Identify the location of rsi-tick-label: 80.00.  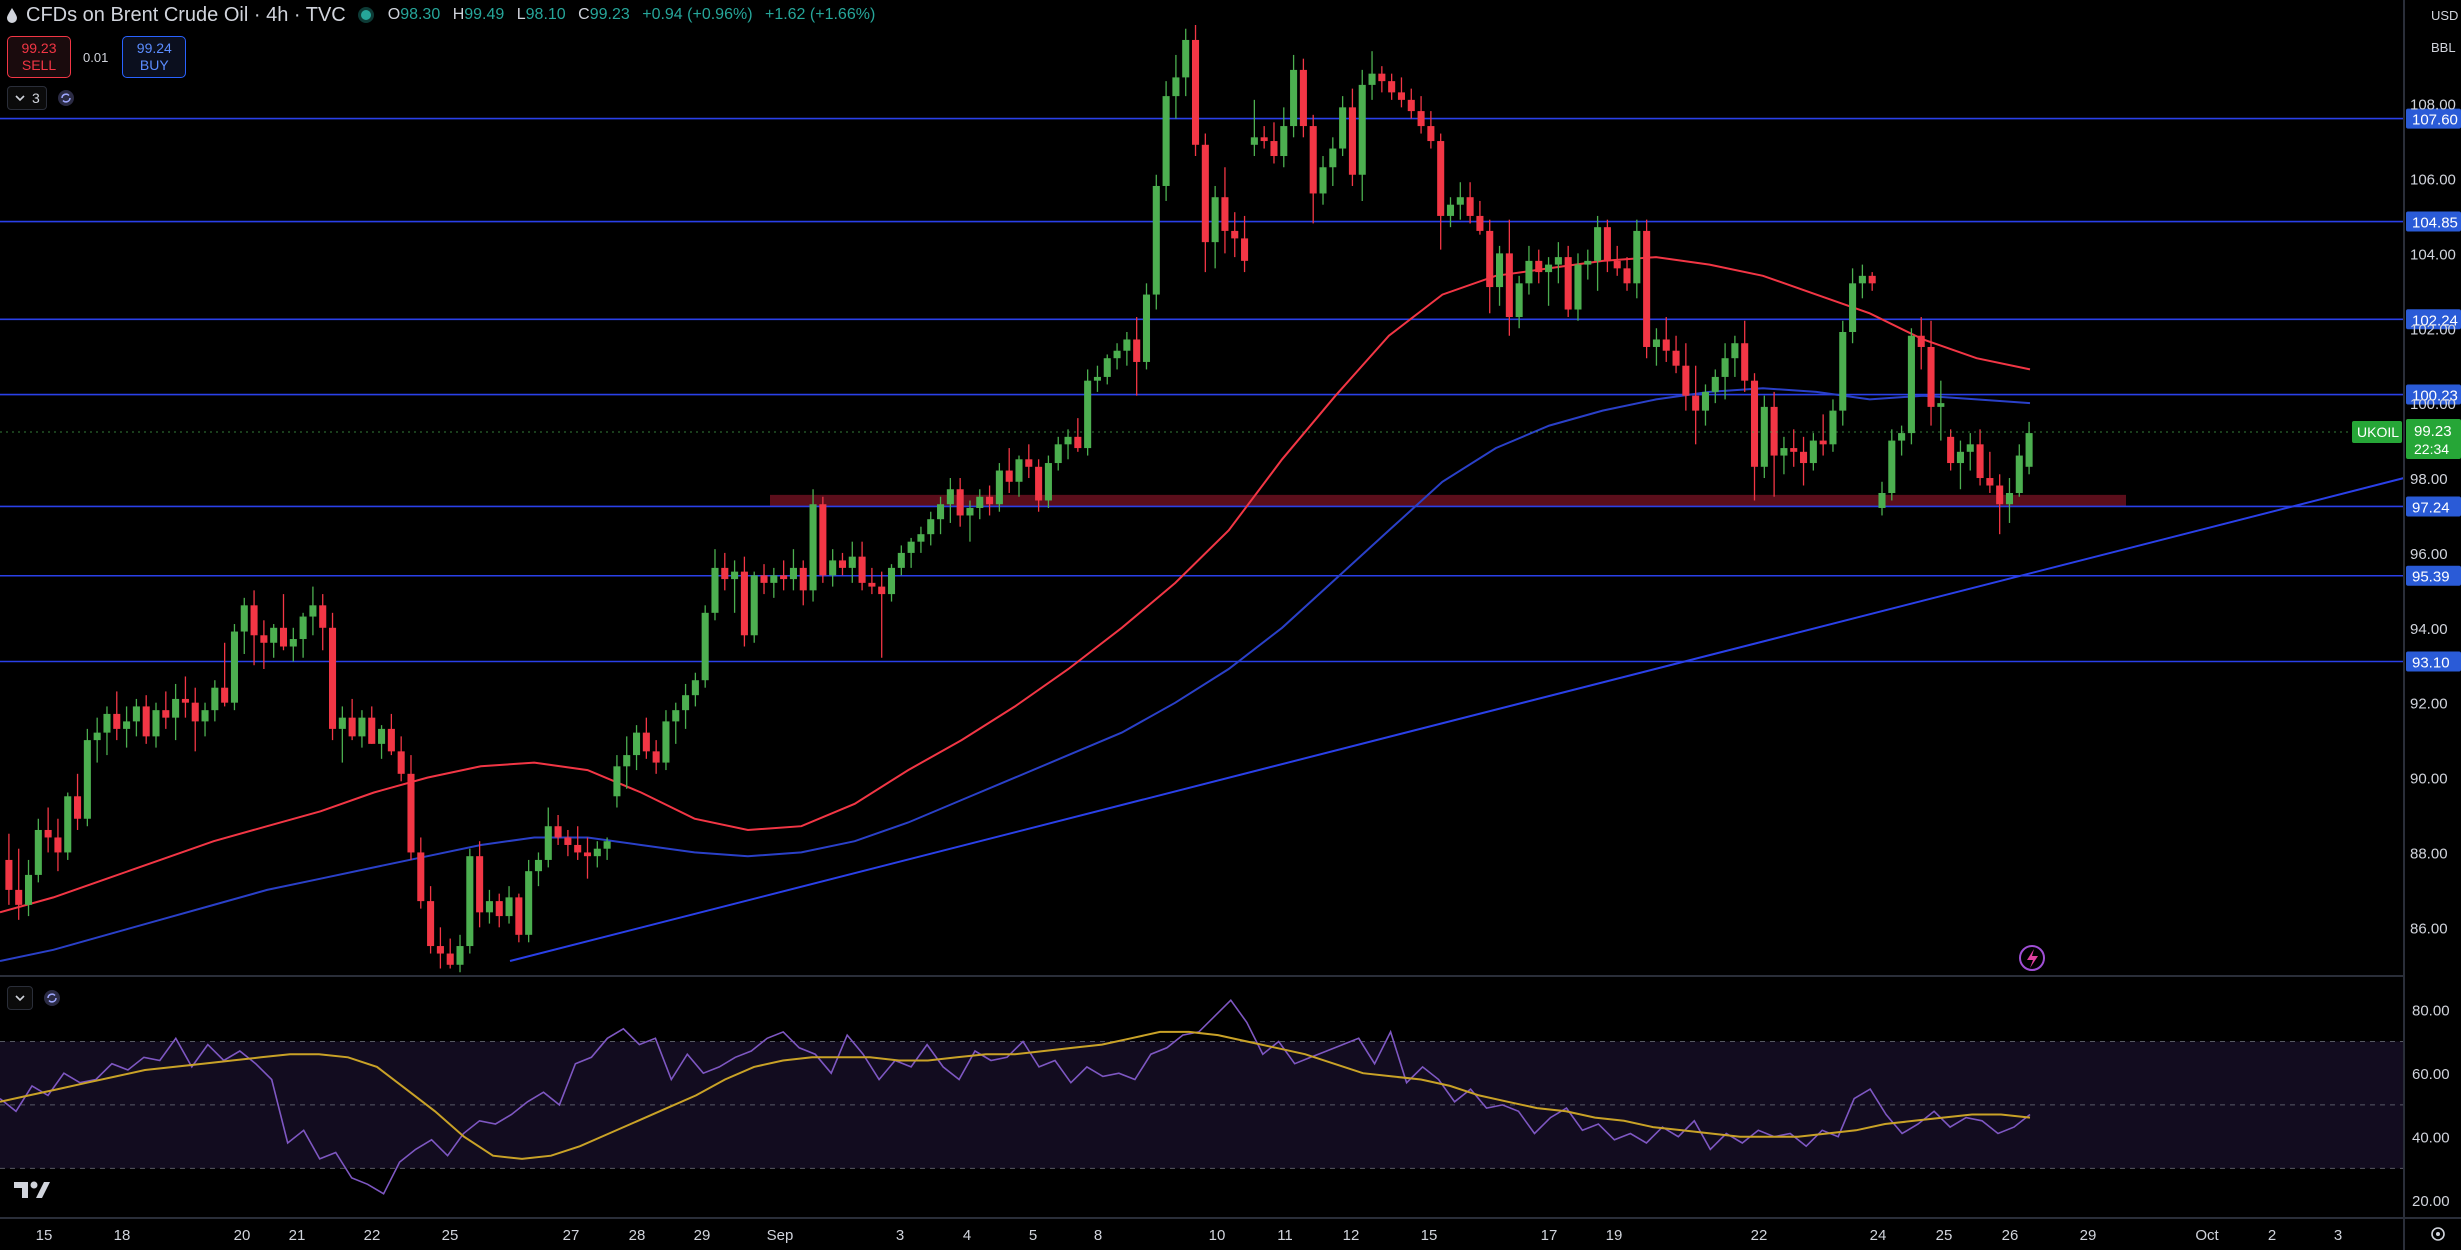
(2431, 1011).